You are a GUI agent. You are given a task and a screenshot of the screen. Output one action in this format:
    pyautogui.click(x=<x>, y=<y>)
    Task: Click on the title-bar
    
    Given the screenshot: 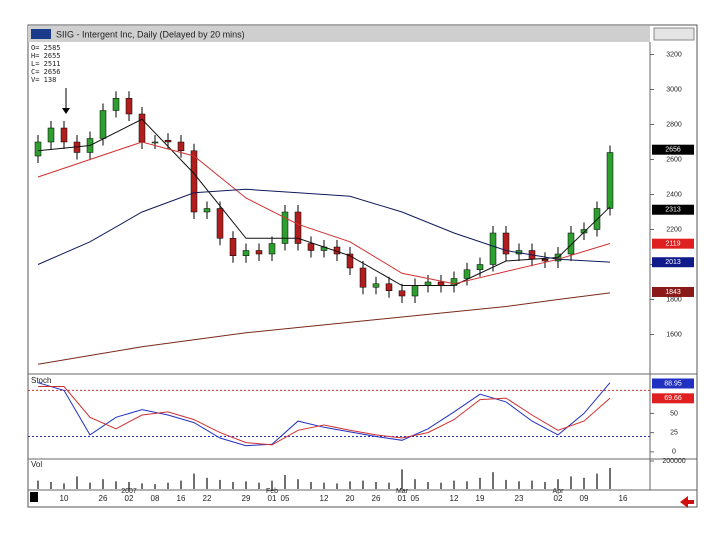 What is the action you would take?
    pyautogui.click(x=339, y=34)
    